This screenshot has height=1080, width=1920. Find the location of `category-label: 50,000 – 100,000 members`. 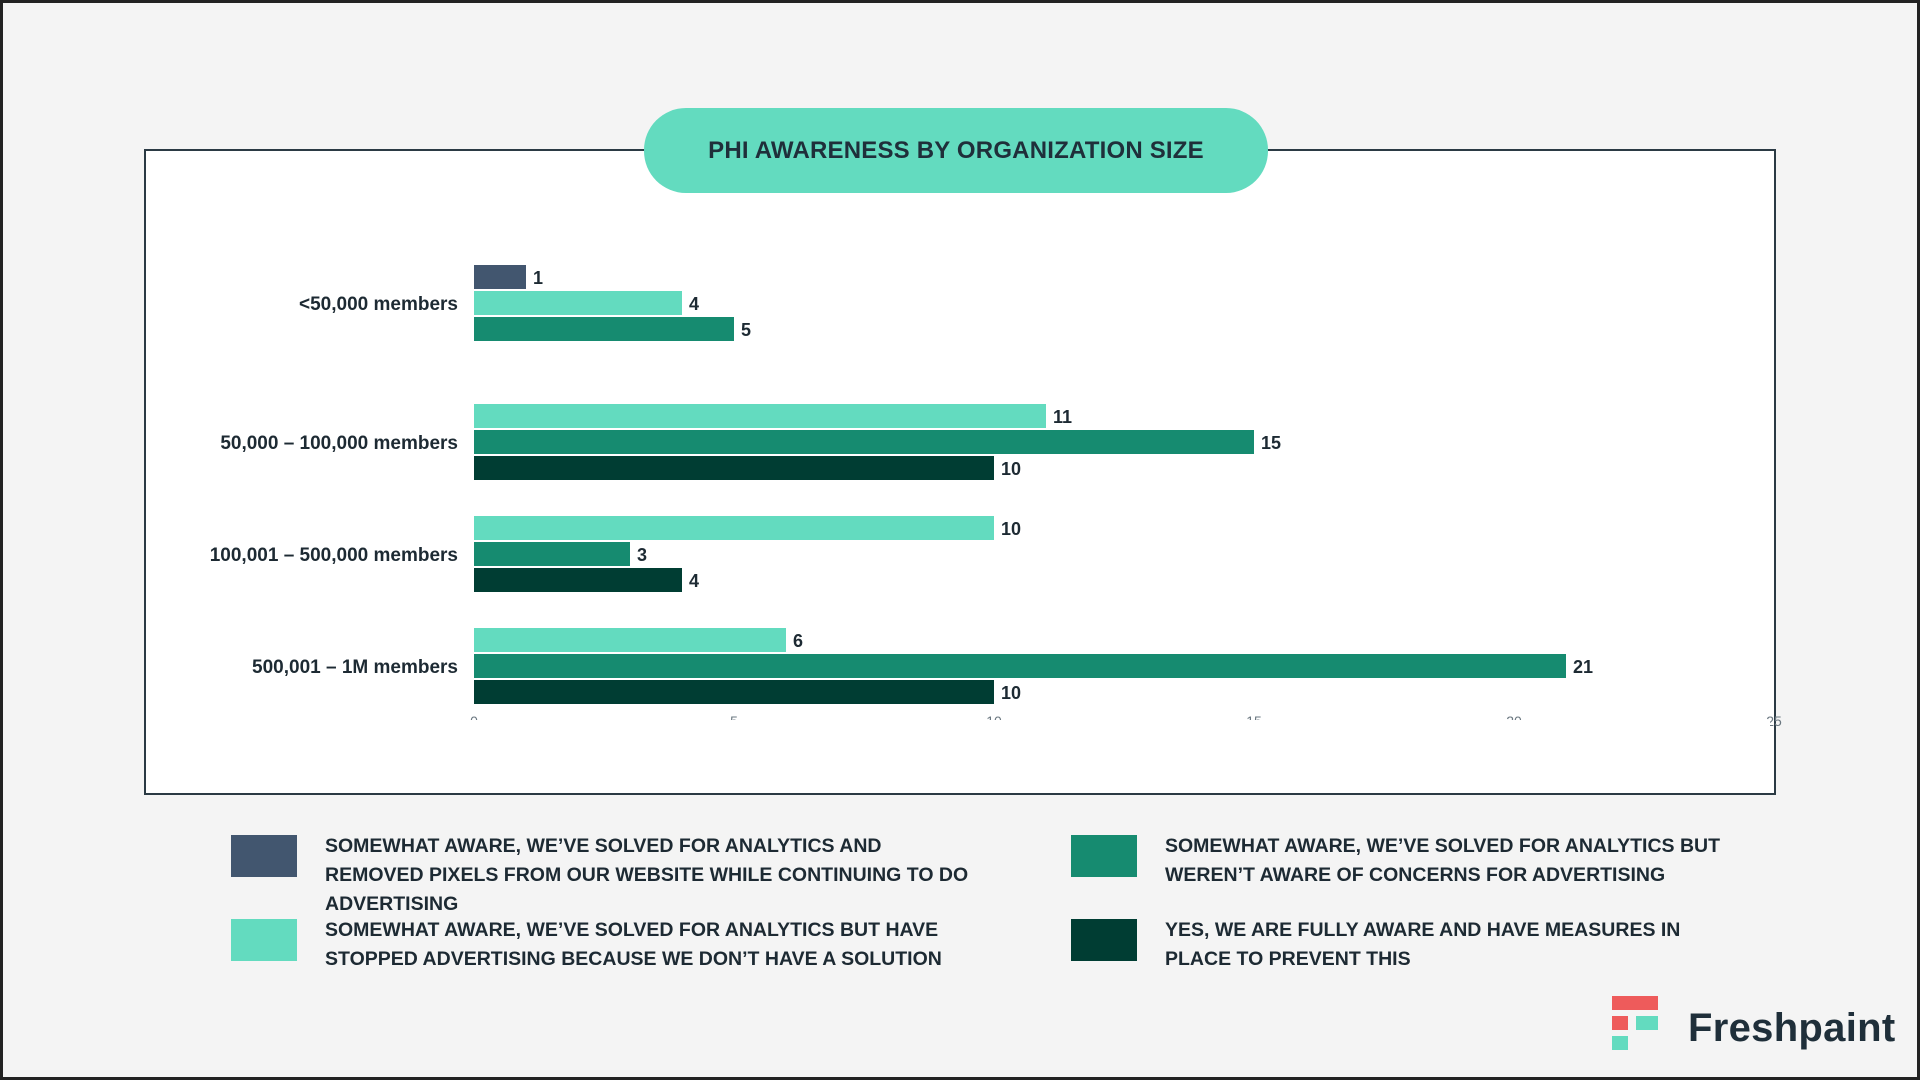

category-label: 50,000 – 100,000 members is located at coordinates (339, 443).